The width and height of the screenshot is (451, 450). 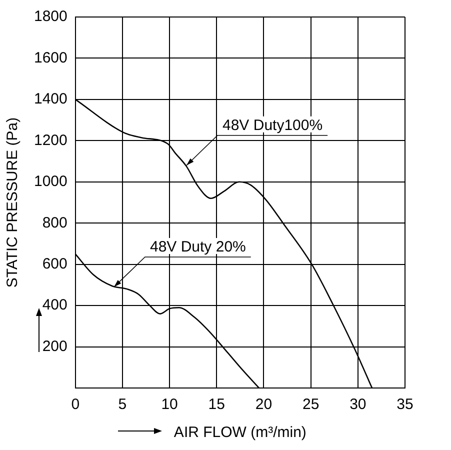 What do you see at coordinates (55, 263) in the screenshot?
I see `y-tick-label: 600` at bounding box center [55, 263].